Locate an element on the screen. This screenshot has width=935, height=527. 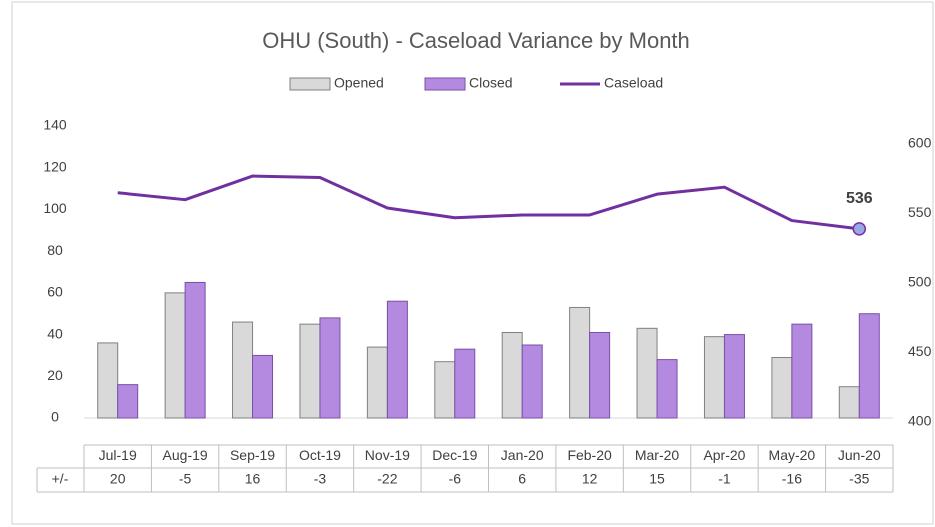
x-tick-label: Apr-20 is located at coordinates (724, 455).